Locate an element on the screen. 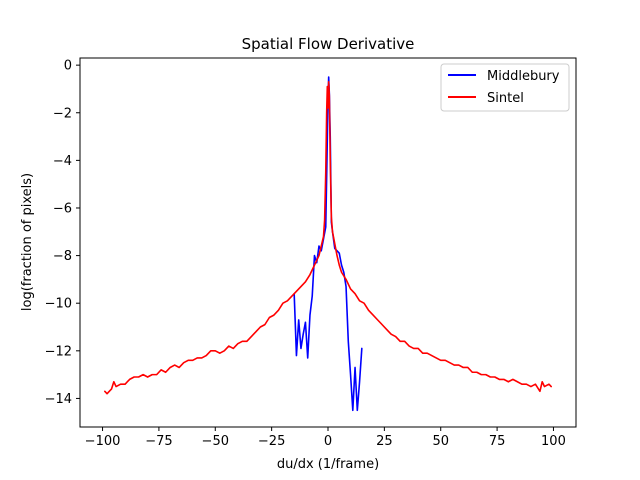 The height and width of the screenshot is (480, 640). y-tick-label: −12 is located at coordinates (58, 351).